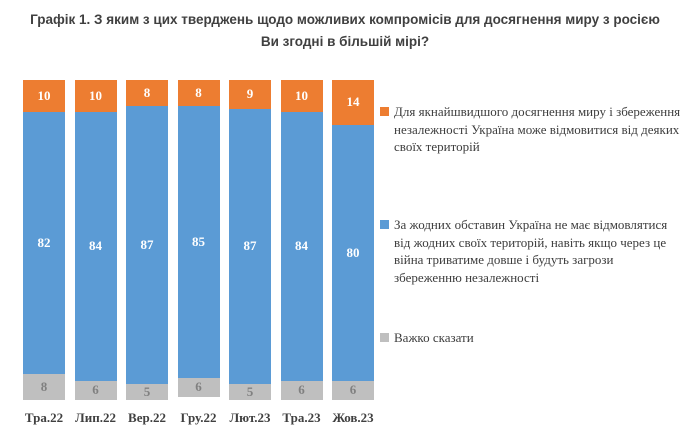  I want to click on bar-segment-label: 82, so click(44, 243).